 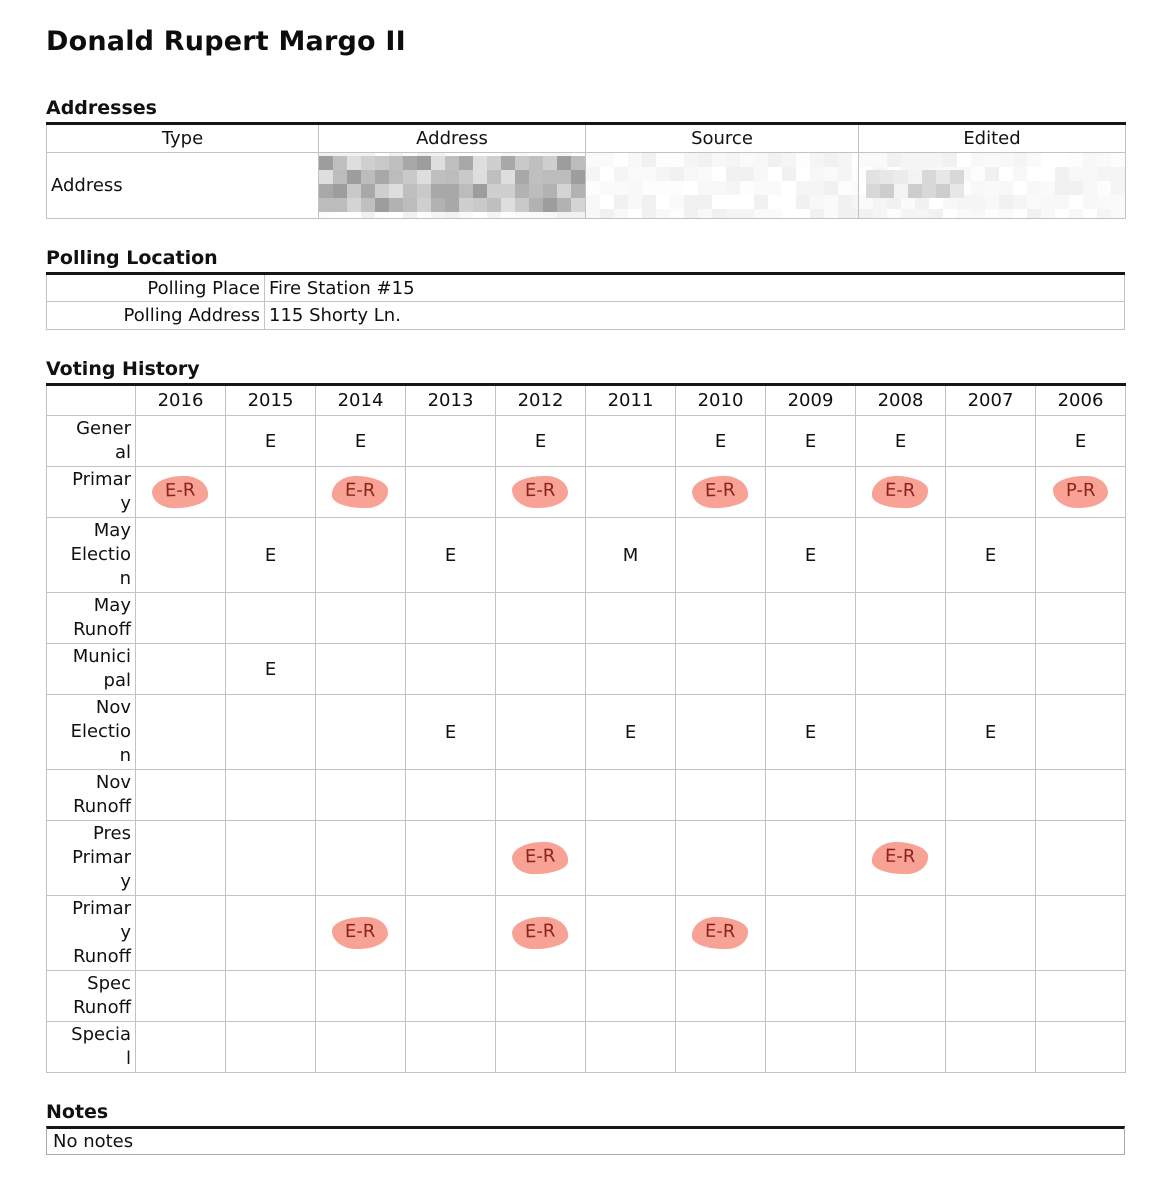 What do you see at coordinates (360, 400) in the screenshot?
I see `vh-year-header: 2014` at bounding box center [360, 400].